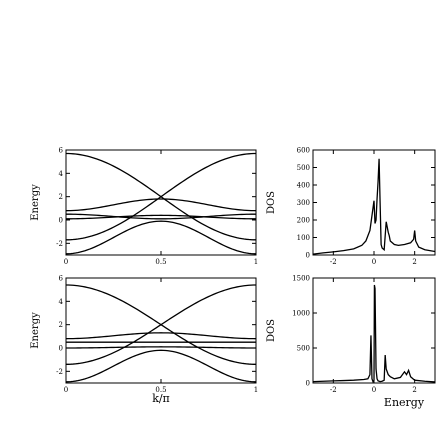  Describe the element at coordinates (59, 372) in the screenshot. I see `band_bottom-ytick-label: -2` at that location.